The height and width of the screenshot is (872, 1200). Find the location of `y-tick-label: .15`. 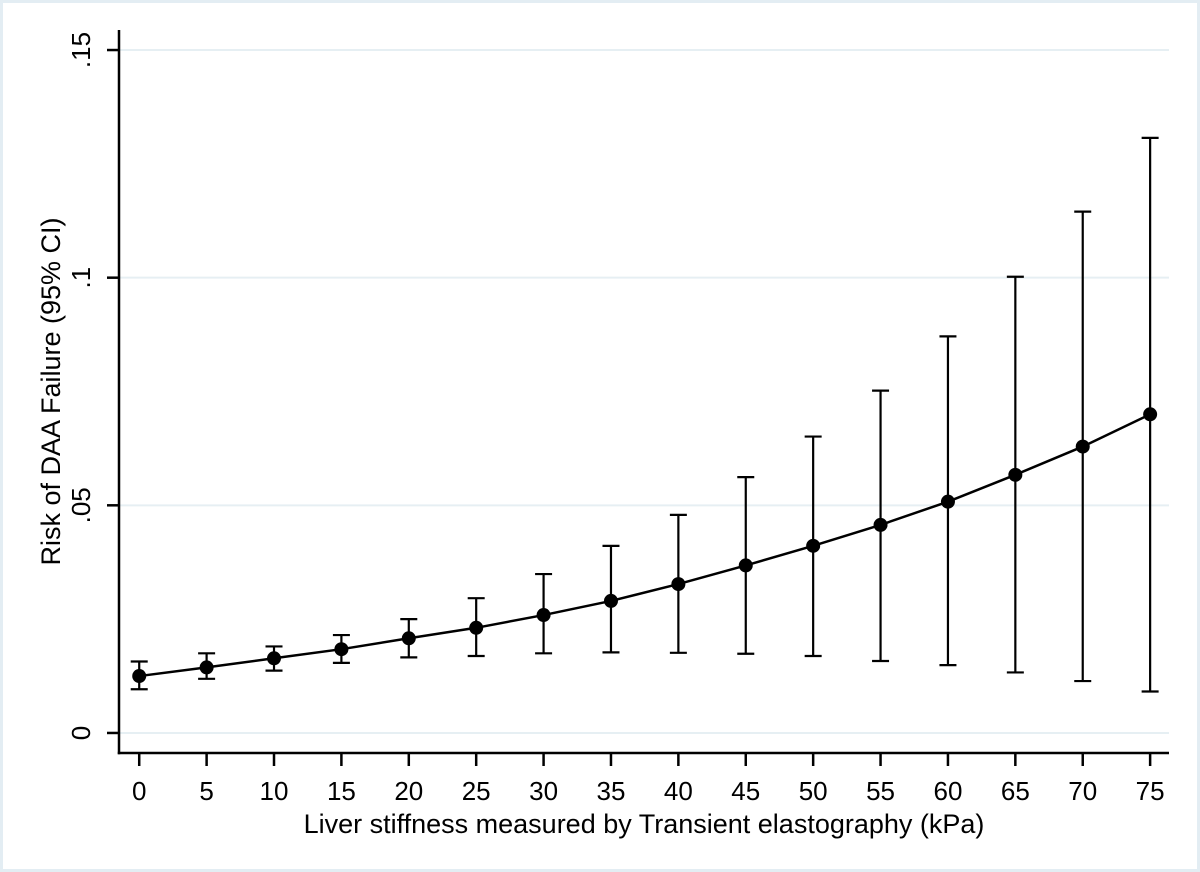

y-tick-label: .15 is located at coordinates (81, 50).